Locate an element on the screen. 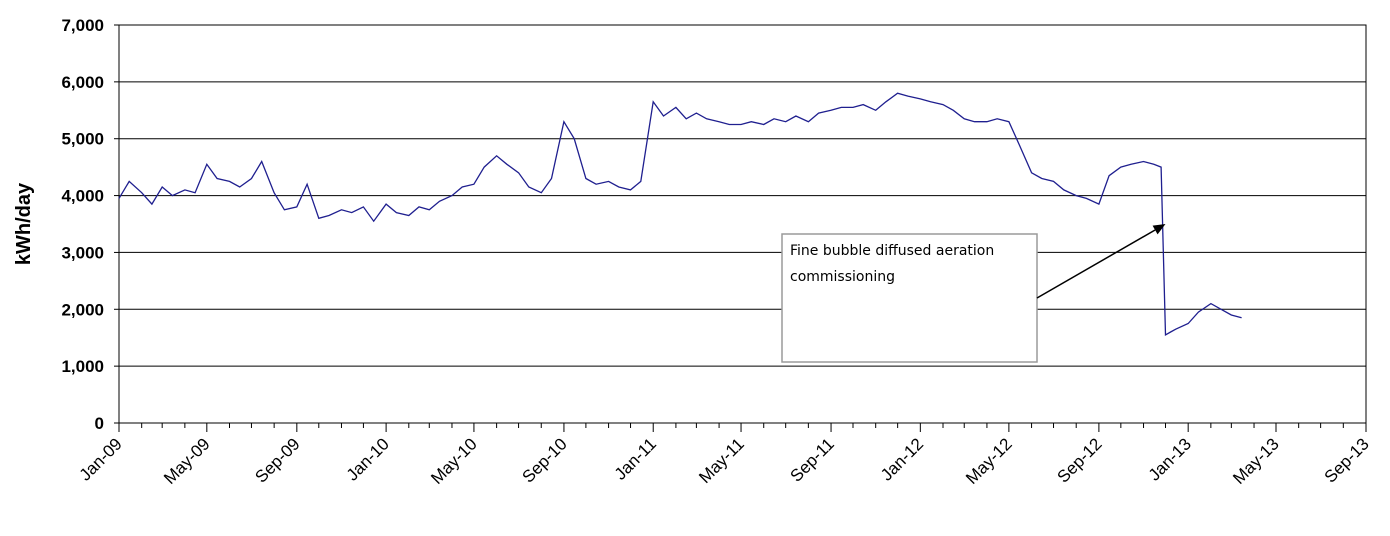  y-axis-label: kWh/day is located at coordinates (24, 223).